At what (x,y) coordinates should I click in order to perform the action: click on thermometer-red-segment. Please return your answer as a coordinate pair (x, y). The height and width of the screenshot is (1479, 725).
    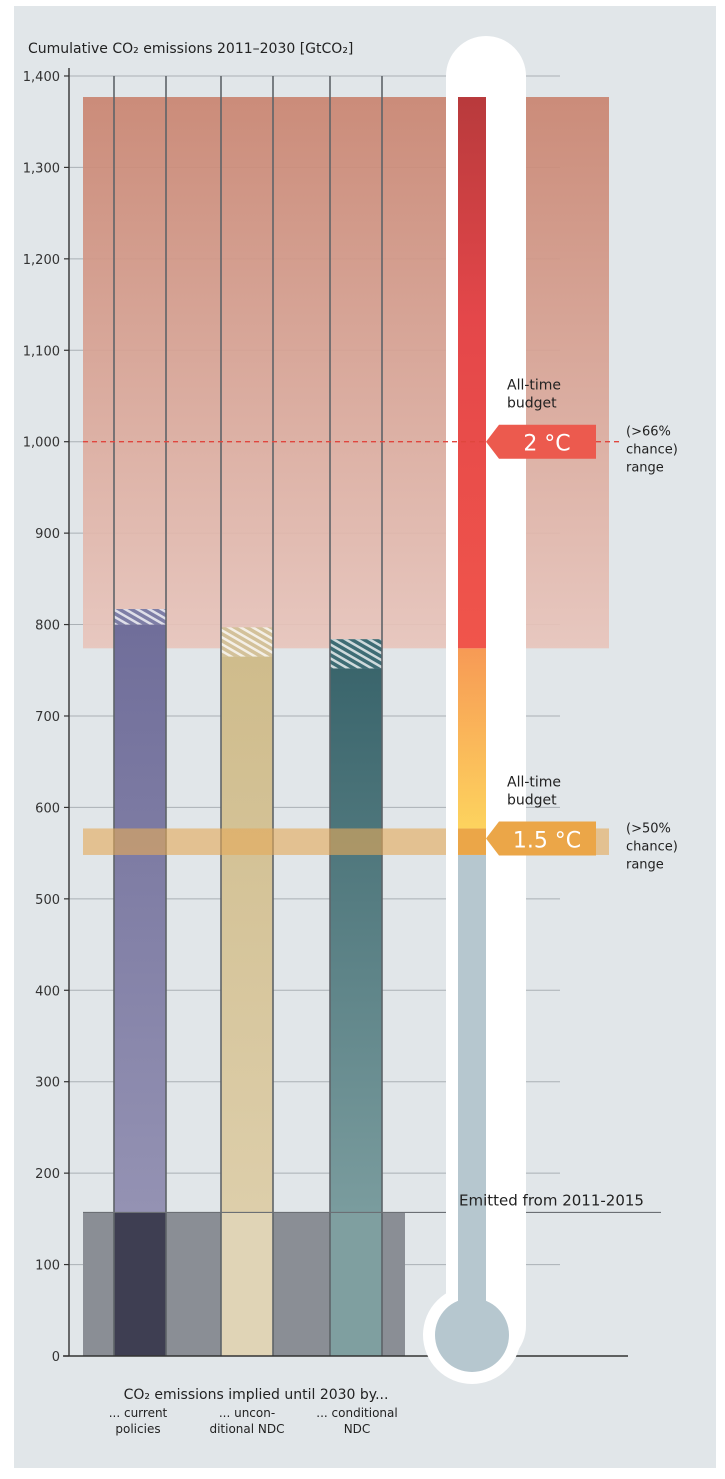
    Looking at the image, I should click on (472, 373).